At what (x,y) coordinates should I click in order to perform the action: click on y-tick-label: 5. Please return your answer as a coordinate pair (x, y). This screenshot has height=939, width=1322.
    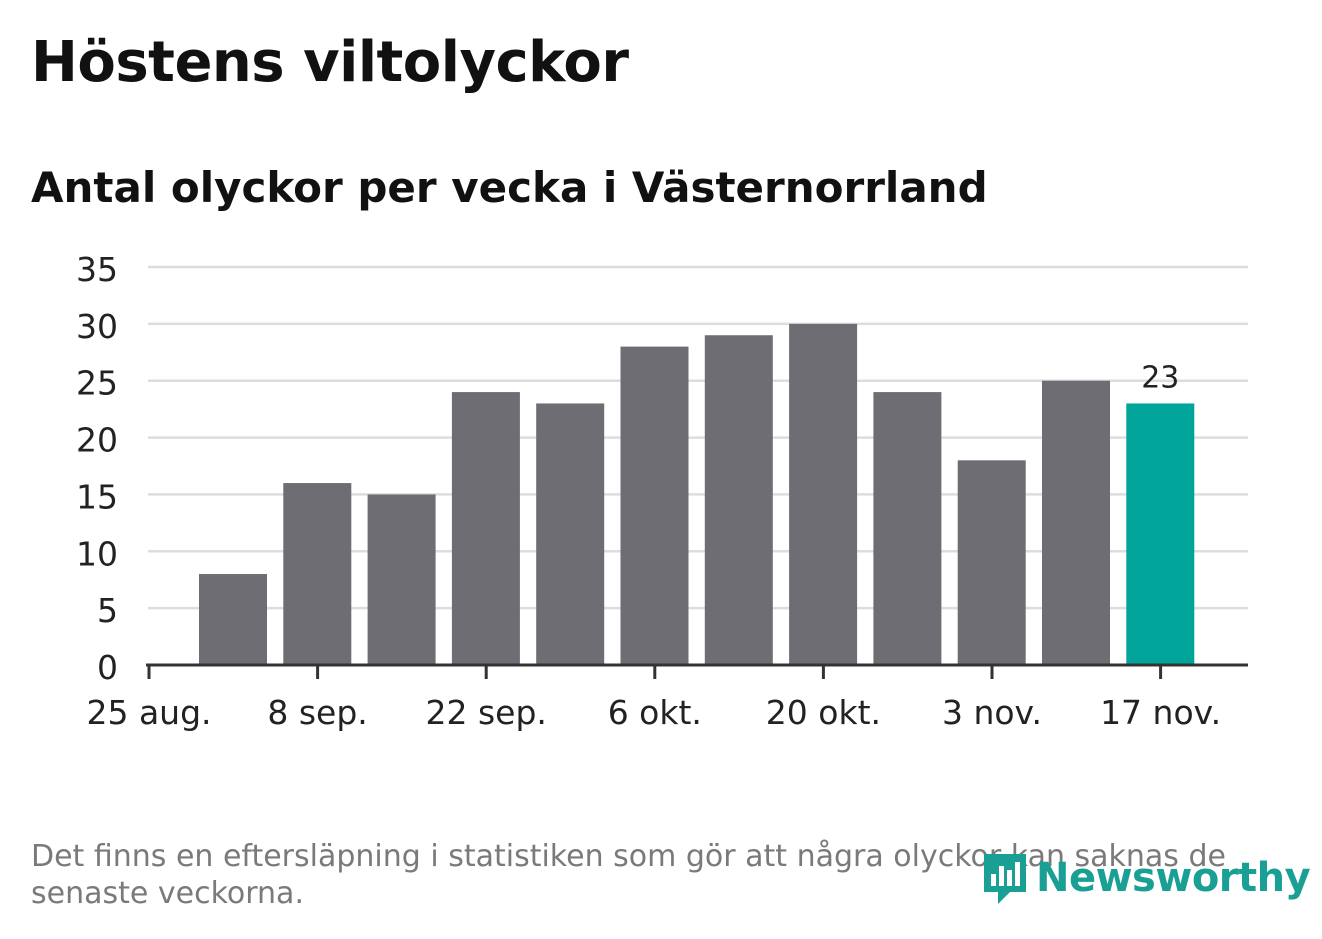
    Looking at the image, I should click on (107, 610).